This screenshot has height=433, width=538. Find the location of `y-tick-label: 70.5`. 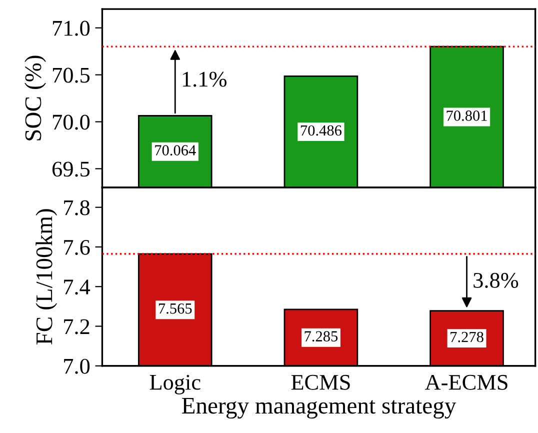

y-tick-label: 70.5 is located at coordinates (71, 75).